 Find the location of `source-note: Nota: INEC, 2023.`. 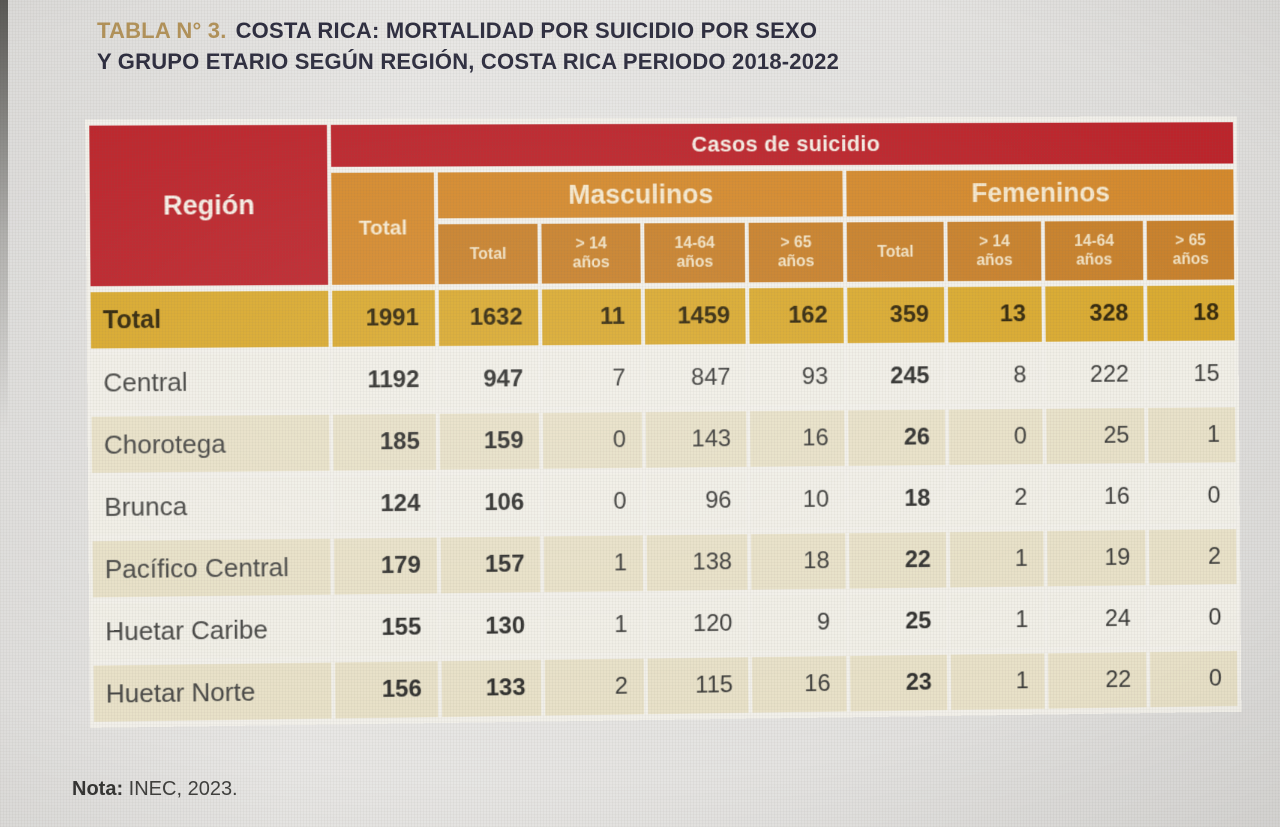

source-note: Nota: INEC, 2023. is located at coordinates (155, 789).